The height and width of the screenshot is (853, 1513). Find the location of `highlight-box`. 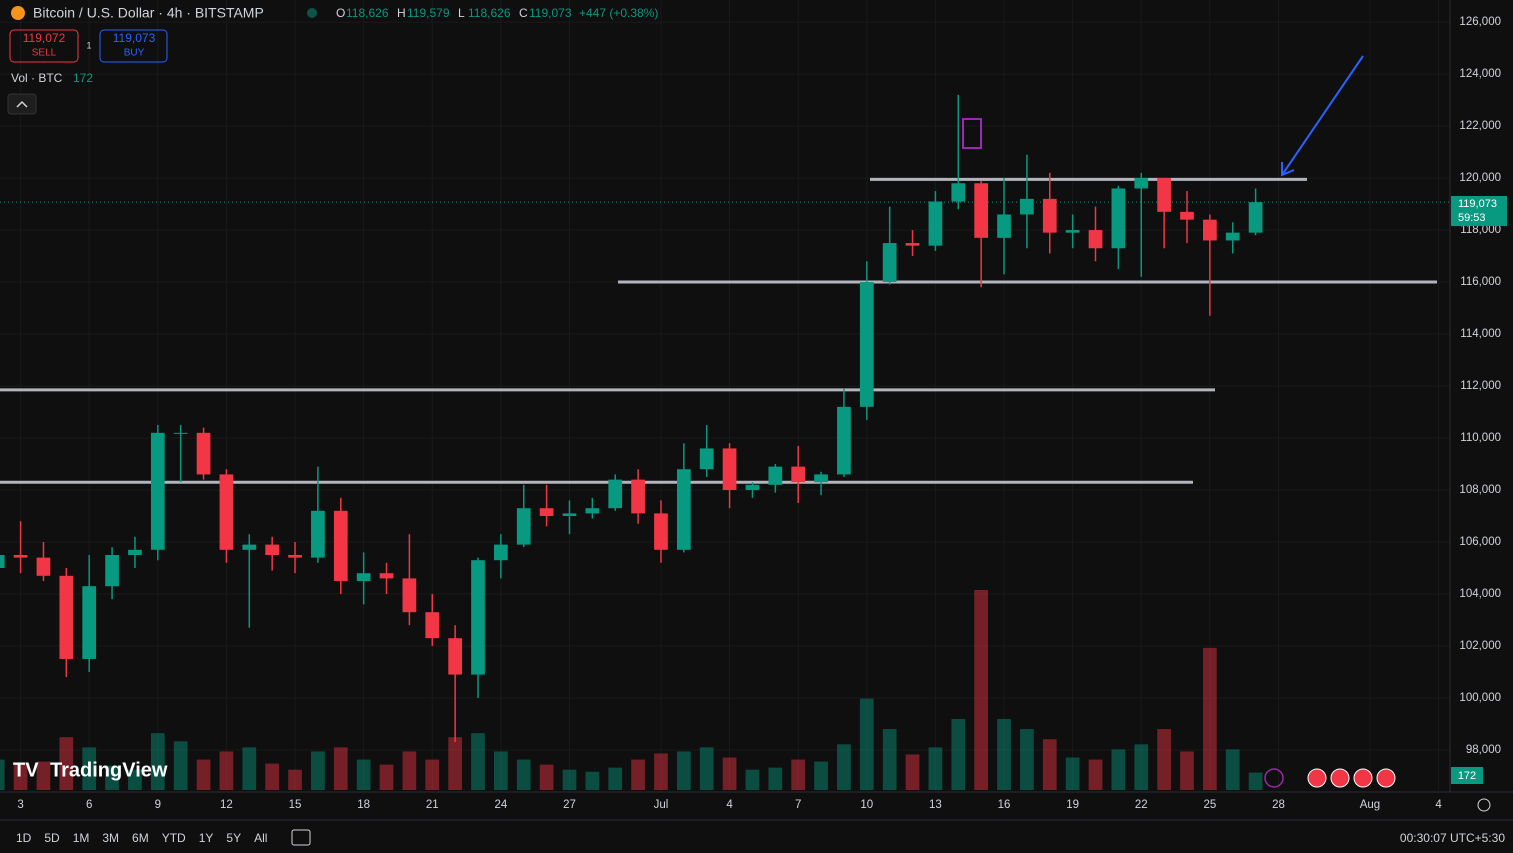

highlight-box is located at coordinates (972, 133).